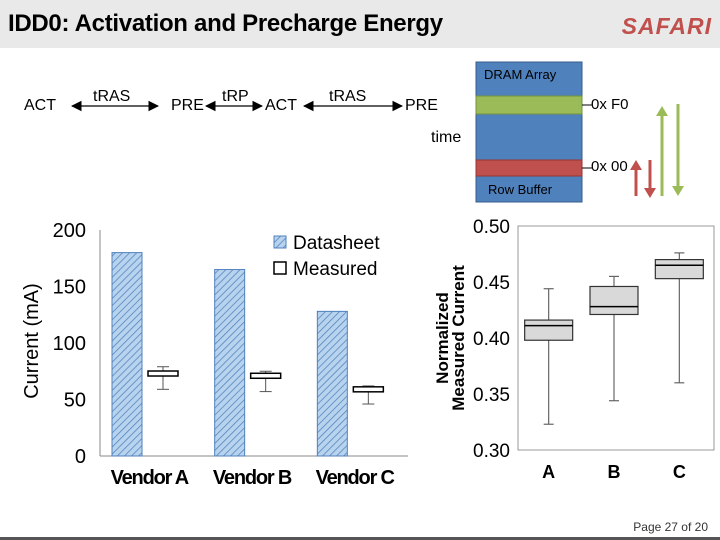 The image size is (720, 540). I want to click on legend-swatch-datasheet, so click(280, 242).